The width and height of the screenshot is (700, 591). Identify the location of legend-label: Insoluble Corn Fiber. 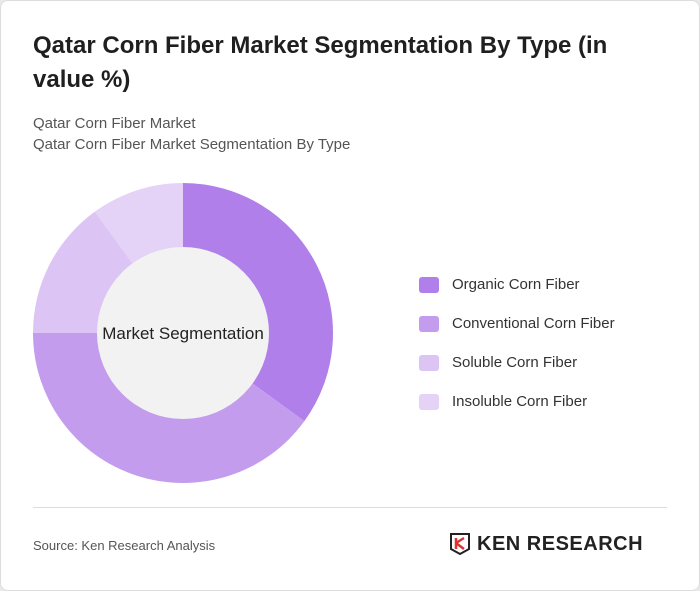
(520, 401).